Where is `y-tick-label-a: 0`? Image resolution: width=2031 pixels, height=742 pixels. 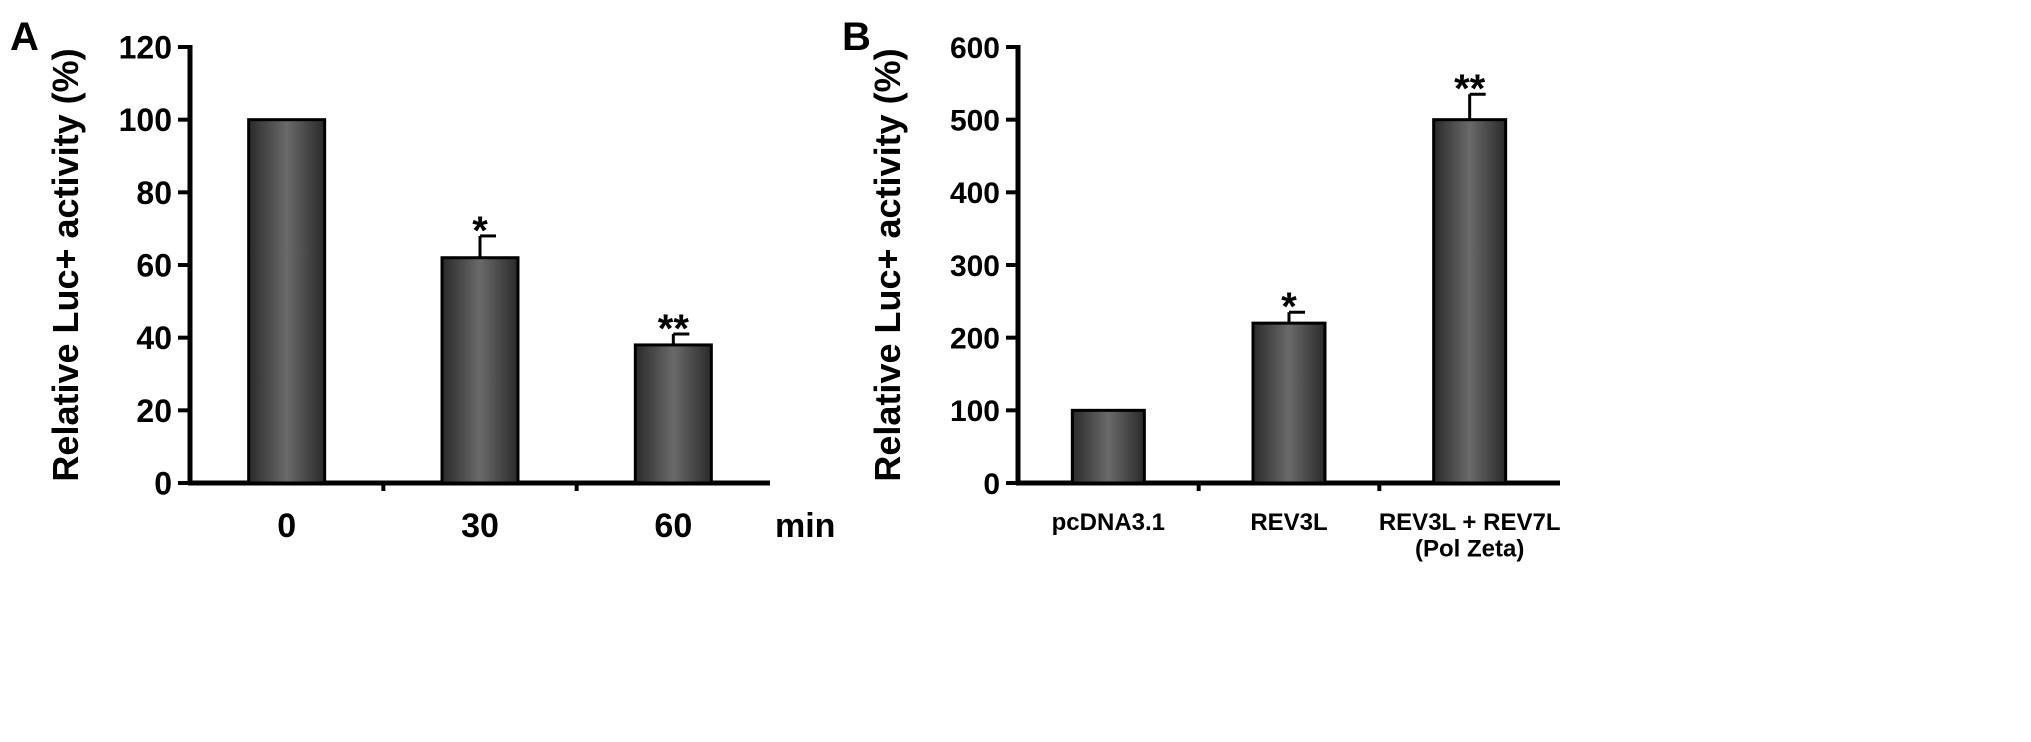 y-tick-label-a: 0 is located at coordinates (163, 484).